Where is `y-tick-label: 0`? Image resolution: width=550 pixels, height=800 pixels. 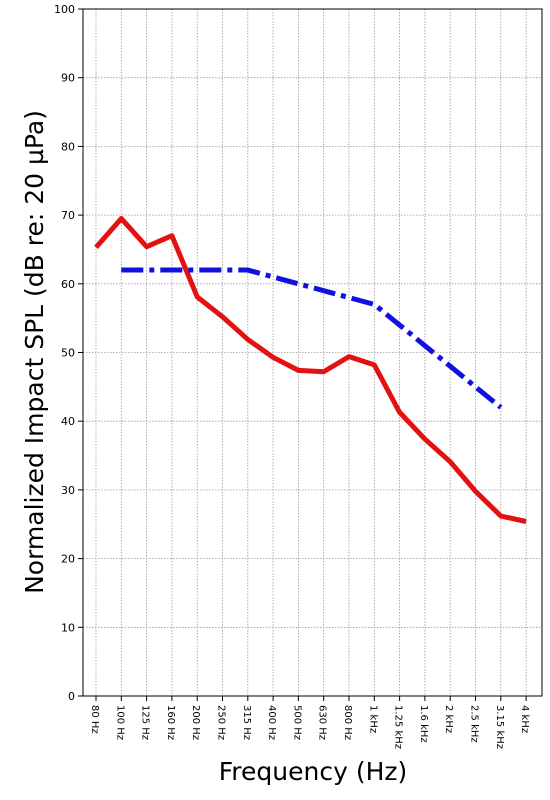 y-tick-label: 0 is located at coordinates (71, 696).